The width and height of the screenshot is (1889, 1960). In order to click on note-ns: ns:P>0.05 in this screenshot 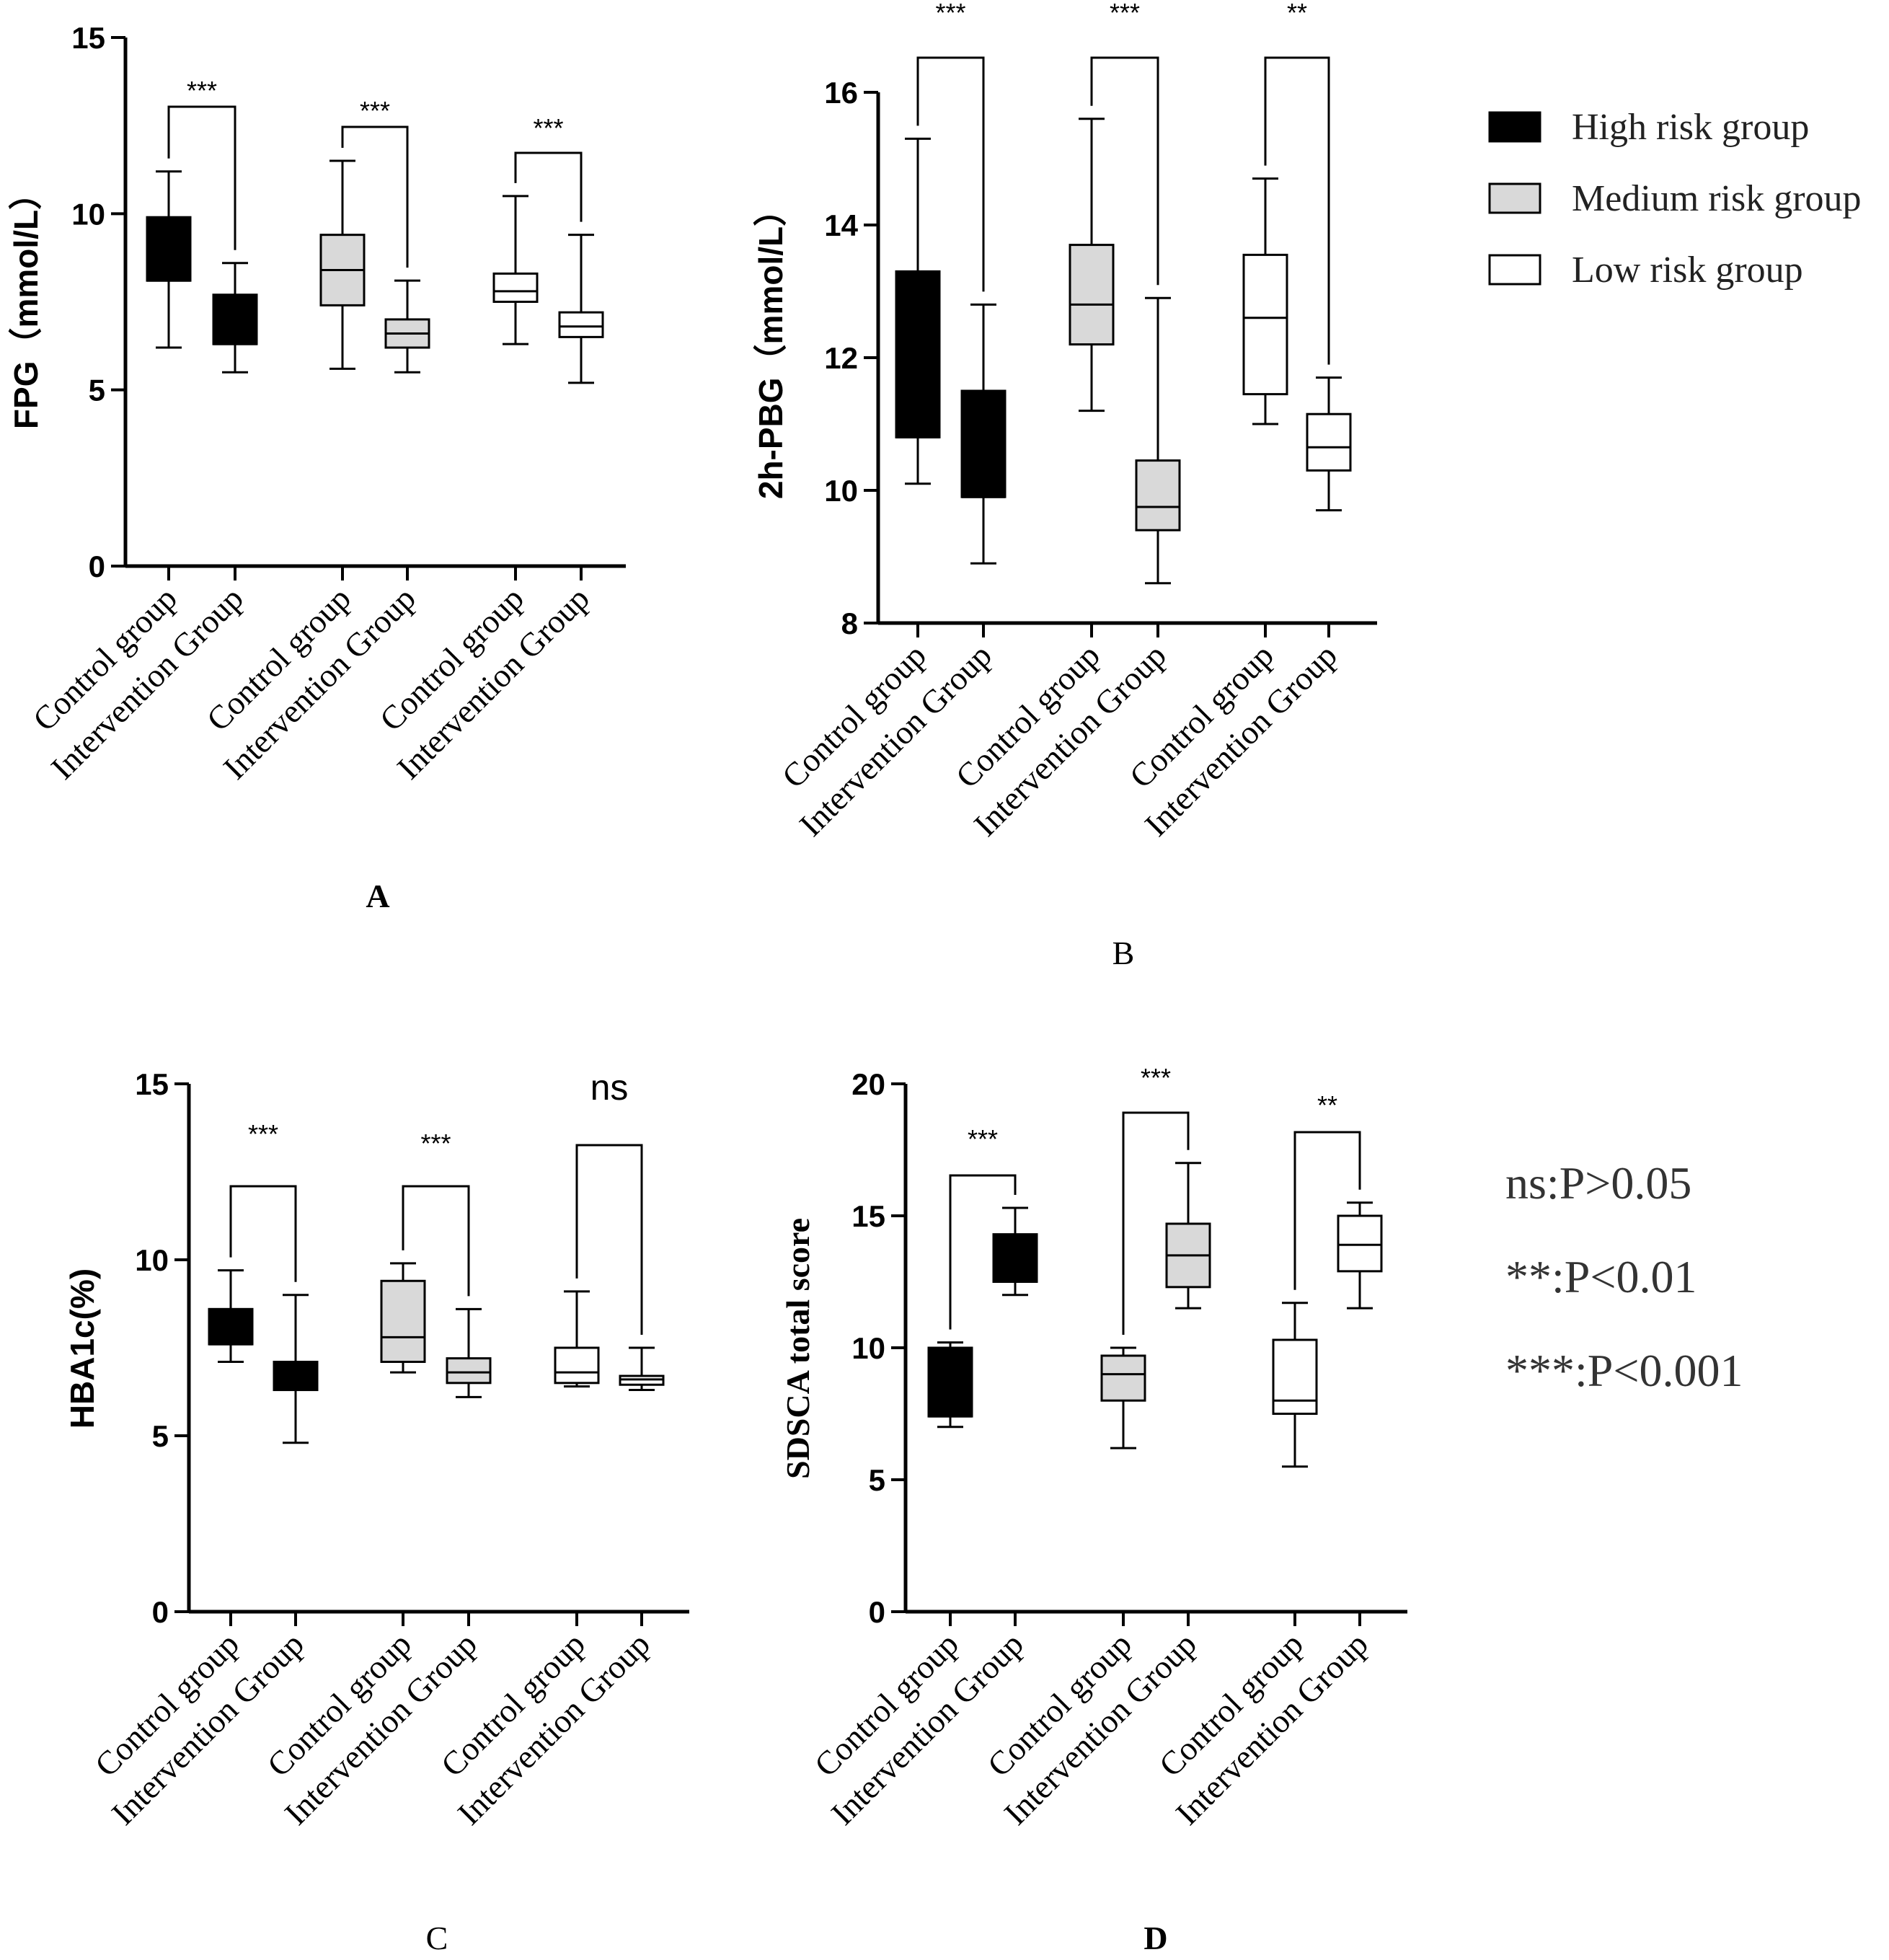, I will do `click(1598, 1183)`.